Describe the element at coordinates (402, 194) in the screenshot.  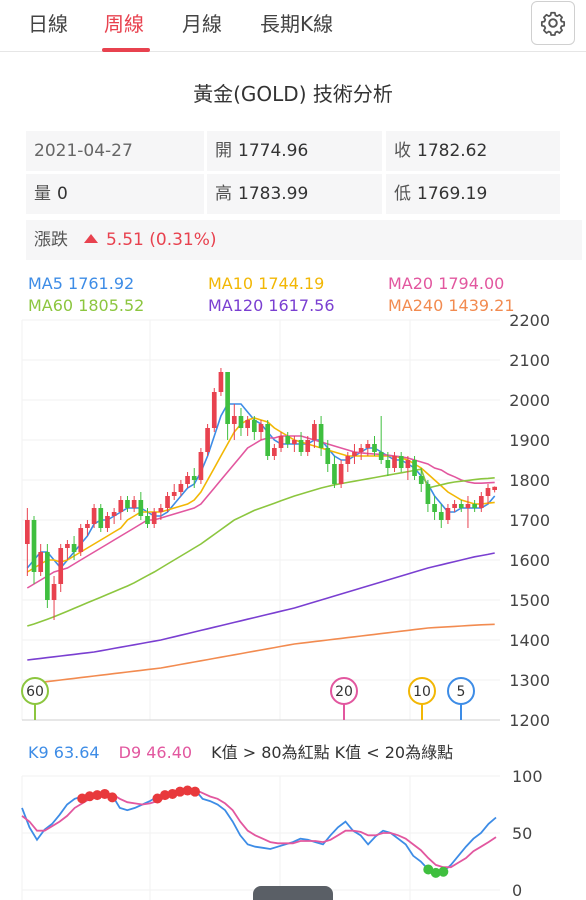
I see `low-label: 低` at that location.